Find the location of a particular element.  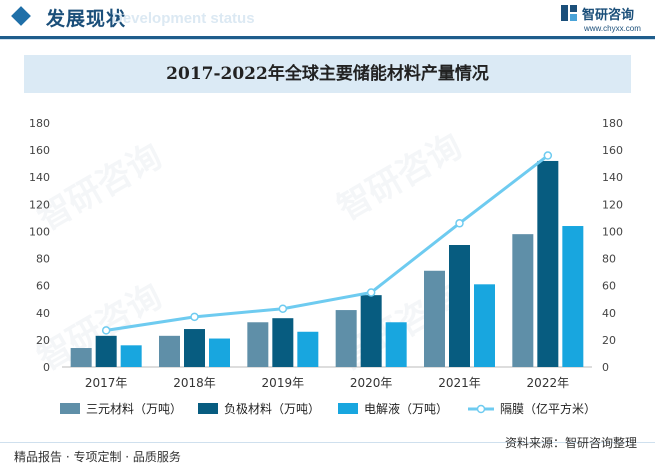

y-axis-tick-label: 20 is located at coordinates (43, 340).